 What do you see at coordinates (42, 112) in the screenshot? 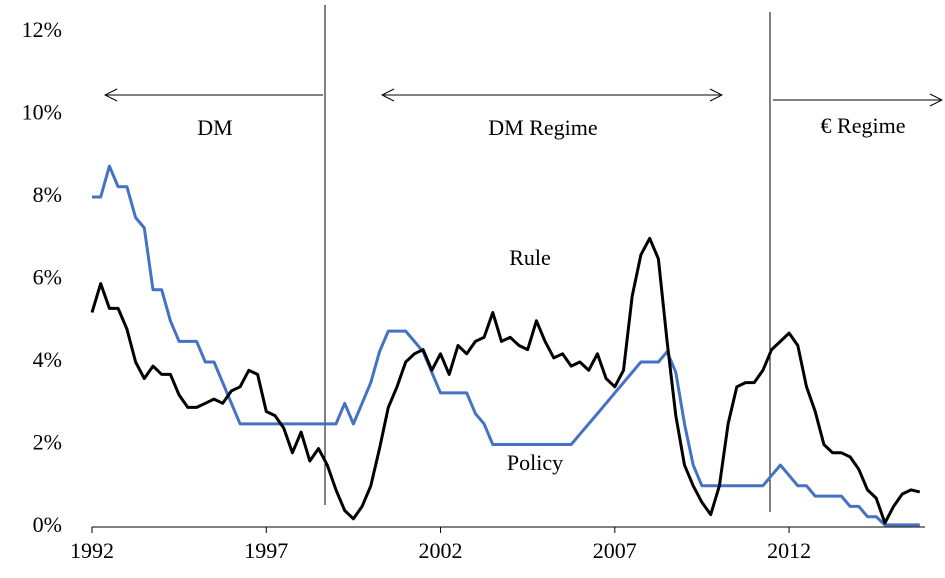
I see `y-tick-label: 10%` at bounding box center [42, 112].